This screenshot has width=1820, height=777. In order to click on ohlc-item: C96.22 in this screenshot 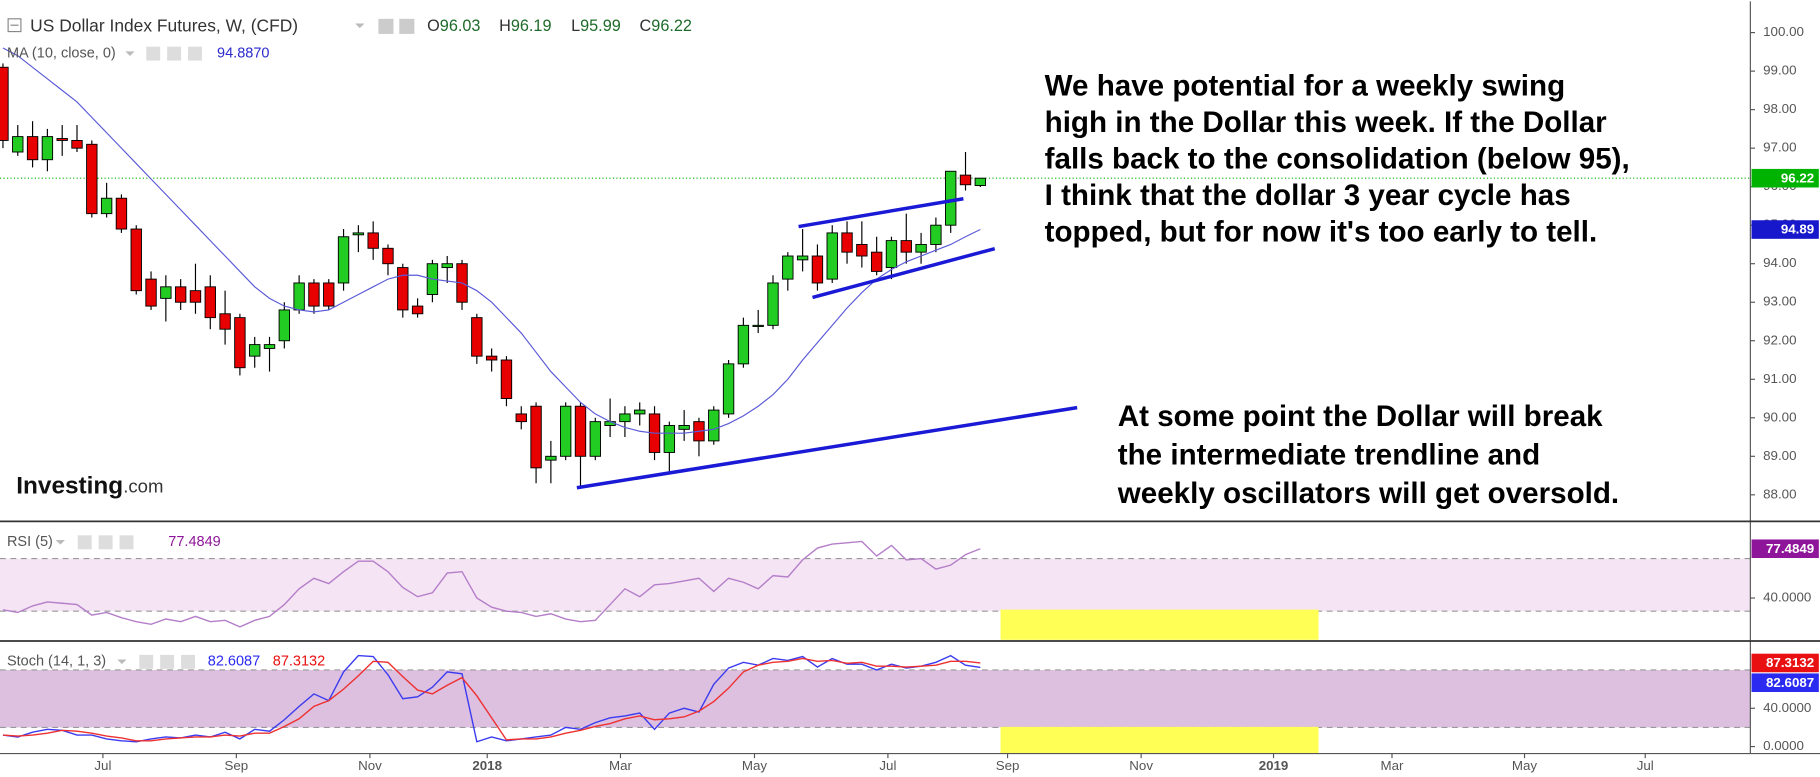, I will do `click(666, 26)`.